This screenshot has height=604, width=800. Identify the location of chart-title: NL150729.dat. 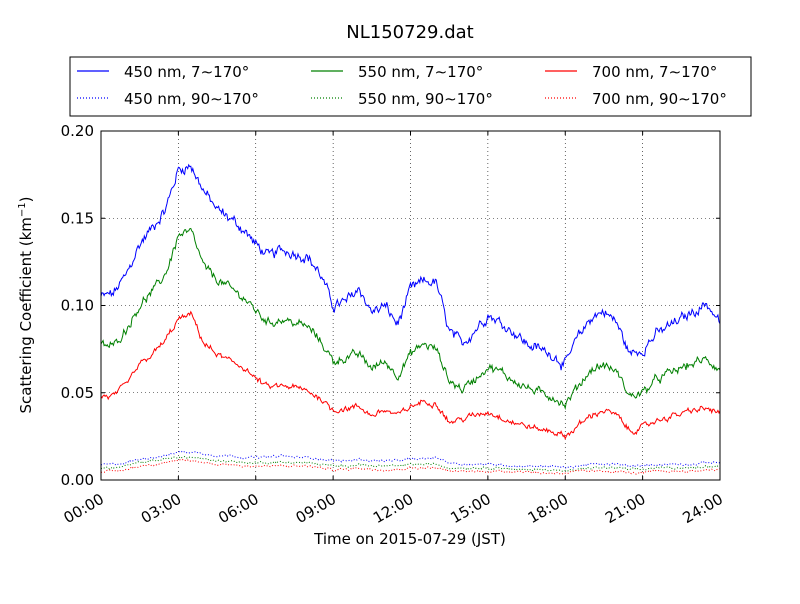
(409, 32).